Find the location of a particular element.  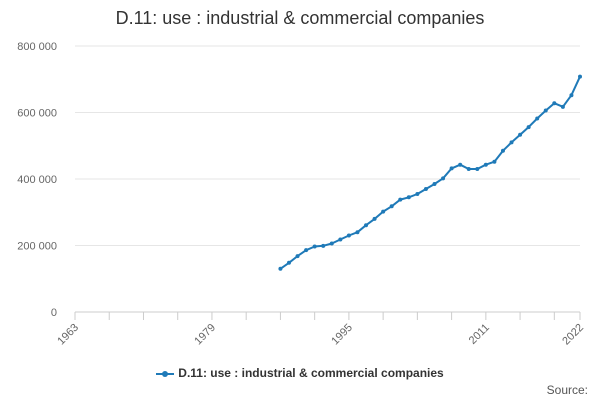

y-tick-label: 0 is located at coordinates (54, 313).